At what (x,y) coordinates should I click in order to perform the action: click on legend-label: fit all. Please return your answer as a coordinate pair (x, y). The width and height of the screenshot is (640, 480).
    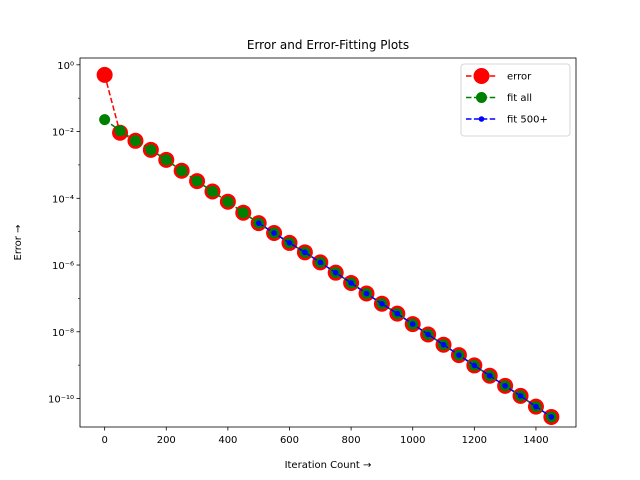
    Looking at the image, I should click on (519, 98).